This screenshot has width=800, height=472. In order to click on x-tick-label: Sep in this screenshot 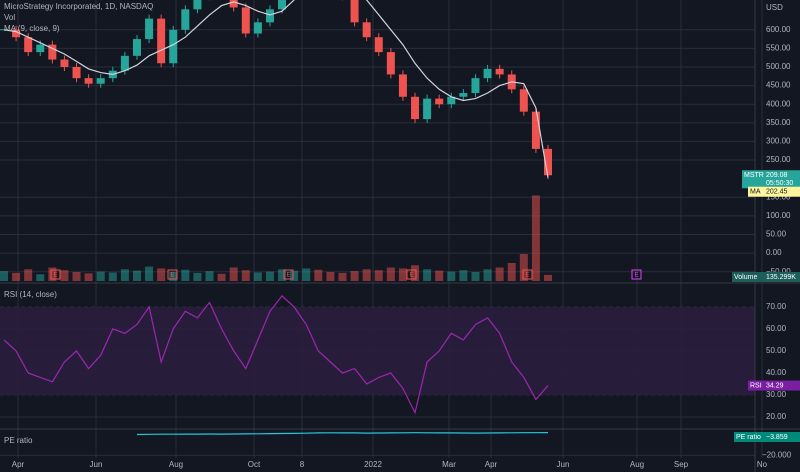, I will do `click(681, 464)`.